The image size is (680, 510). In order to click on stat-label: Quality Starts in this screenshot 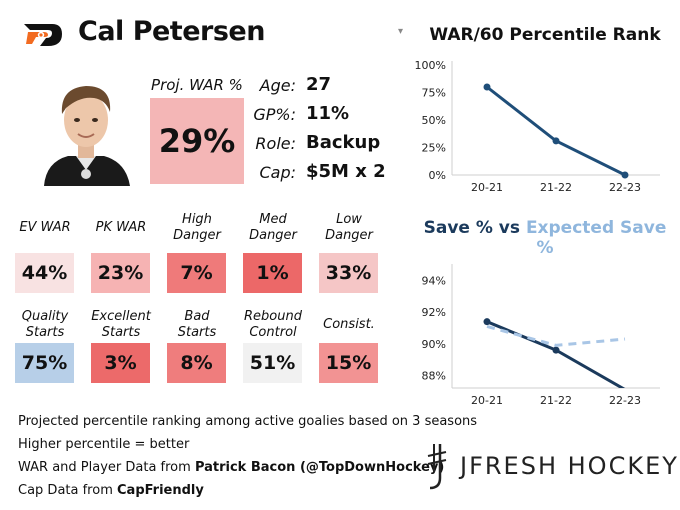, I will do `click(45, 325)`.